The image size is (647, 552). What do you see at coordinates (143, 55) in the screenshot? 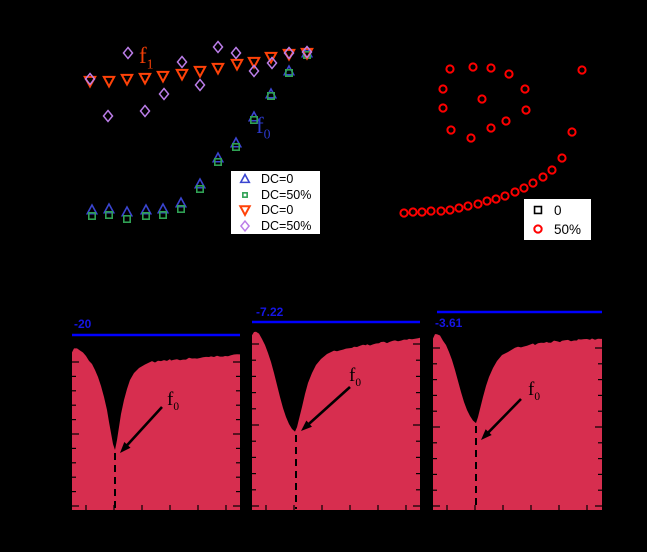
I see `f1-base: f` at bounding box center [143, 55].